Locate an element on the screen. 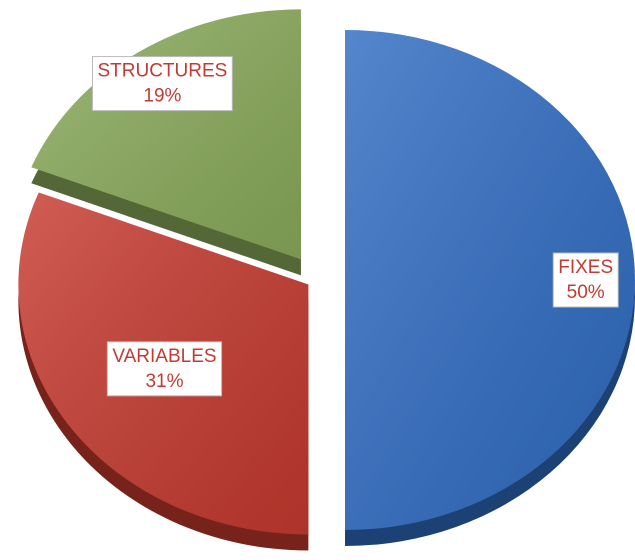 Image resolution: width=635 pixels, height=560 pixels. slice-label: FIXES 50% is located at coordinates (585, 280).